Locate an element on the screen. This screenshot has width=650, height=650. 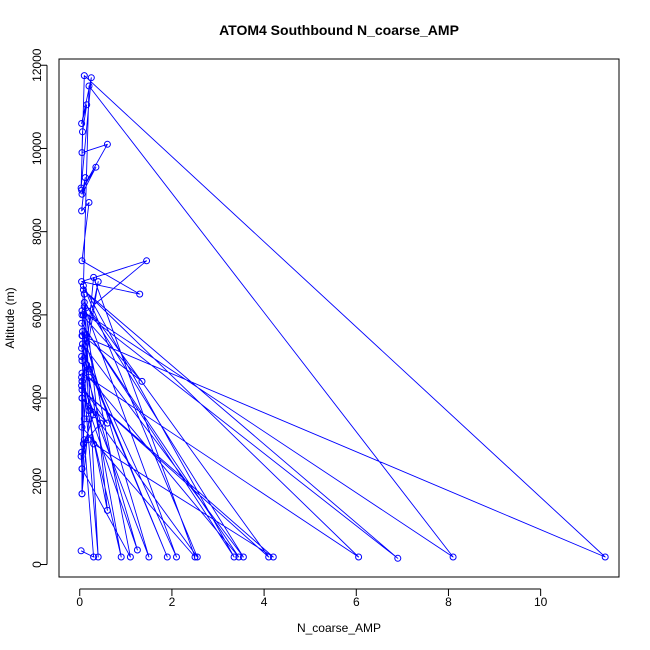
y-tick-label: 2000 is located at coordinates (37, 481).